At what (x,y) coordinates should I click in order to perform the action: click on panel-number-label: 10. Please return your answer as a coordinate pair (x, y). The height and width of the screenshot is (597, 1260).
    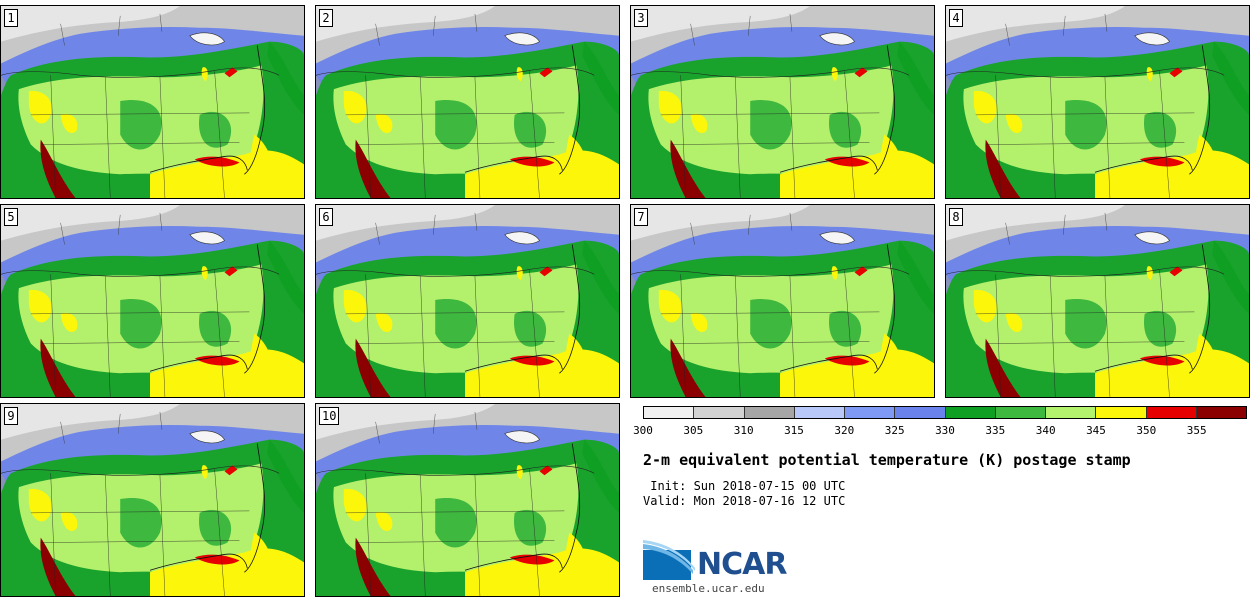
    Looking at the image, I should click on (329, 416).